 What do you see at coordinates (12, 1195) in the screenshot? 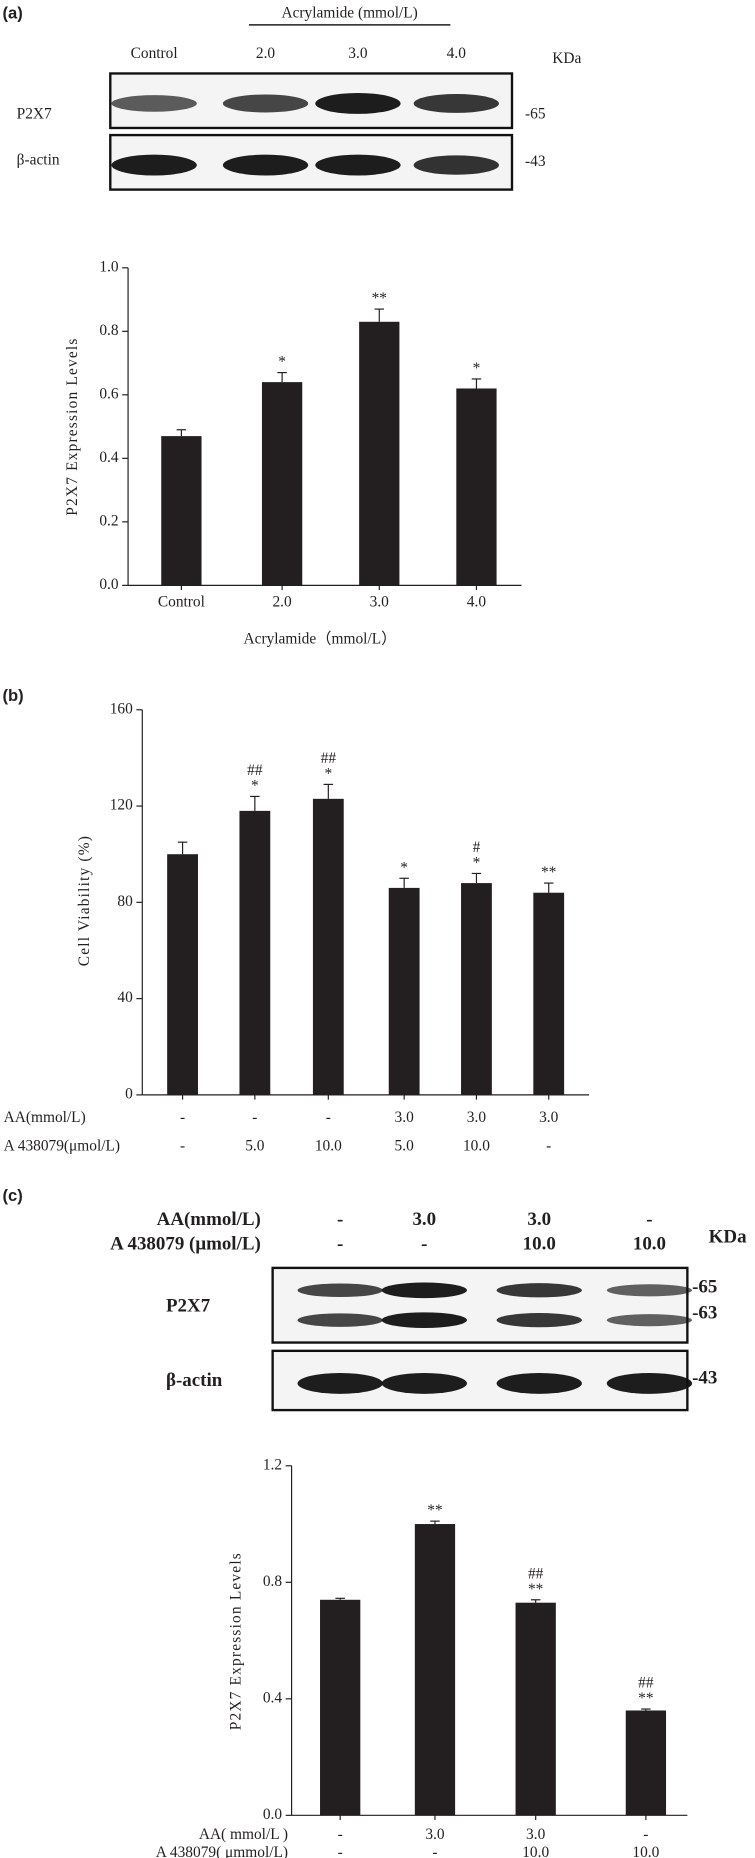
I see `panel-label: (c)` at bounding box center [12, 1195].